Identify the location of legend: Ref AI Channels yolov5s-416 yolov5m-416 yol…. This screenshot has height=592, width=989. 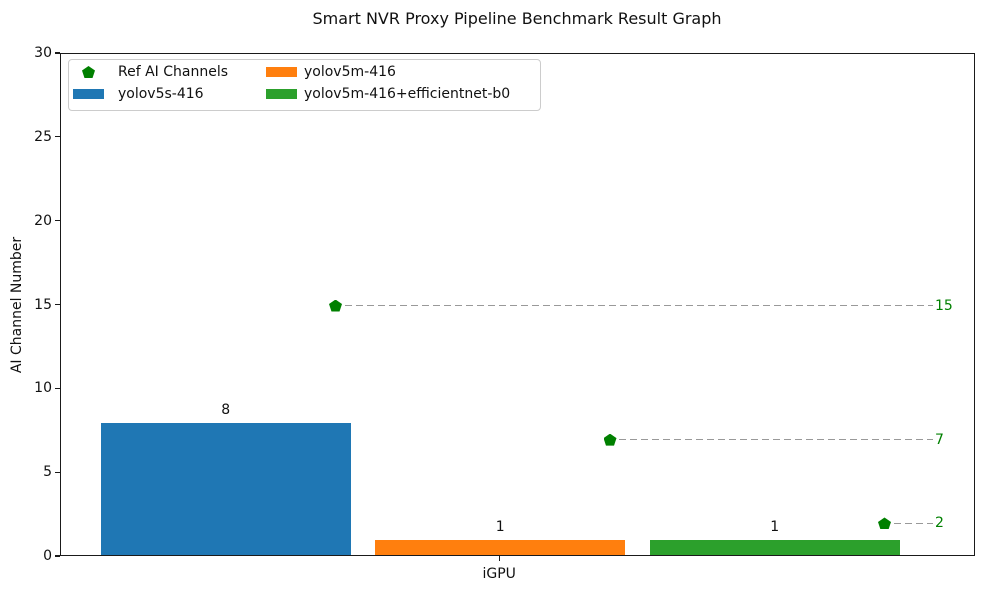
(304, 85).